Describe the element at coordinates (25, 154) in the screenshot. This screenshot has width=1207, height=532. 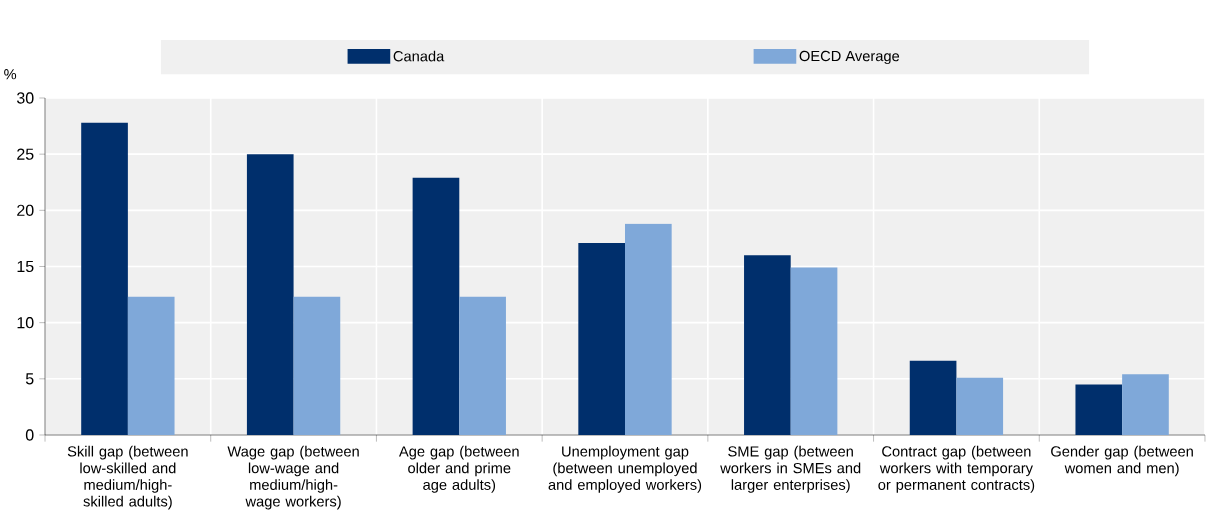
I see `y-tick-label: 25` at that location.